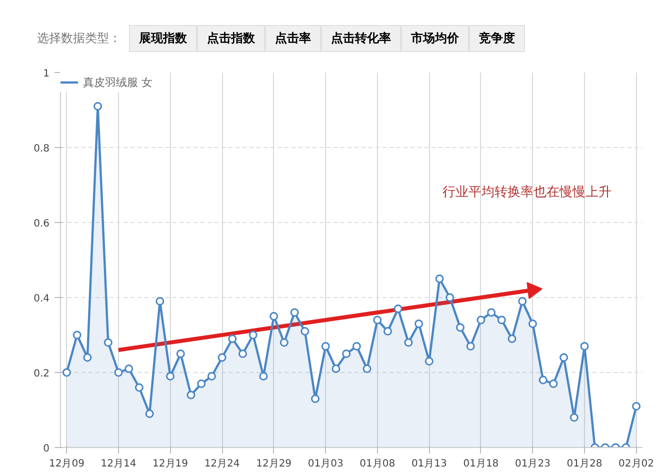 The width and height of the screenshot is (660, 473). What do you see at coordinates (79, 38) in the screenshot?
I see `text: 选择数据类型：` at bounding box center [79, 38].